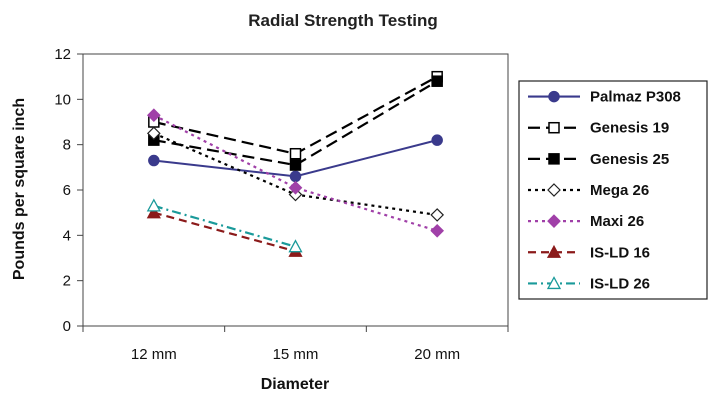 The image size is (721, 394). I want to click on y-tick-label: 0, so click(67, 326).